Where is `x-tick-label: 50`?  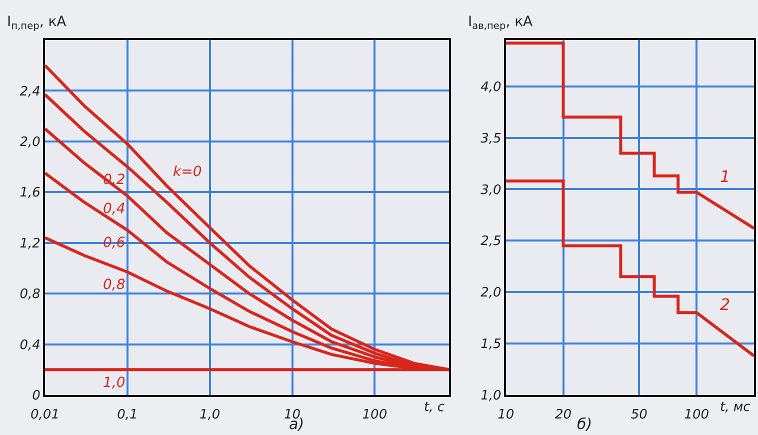 x-tick-label: 50 is located at coordinates (639, 415).